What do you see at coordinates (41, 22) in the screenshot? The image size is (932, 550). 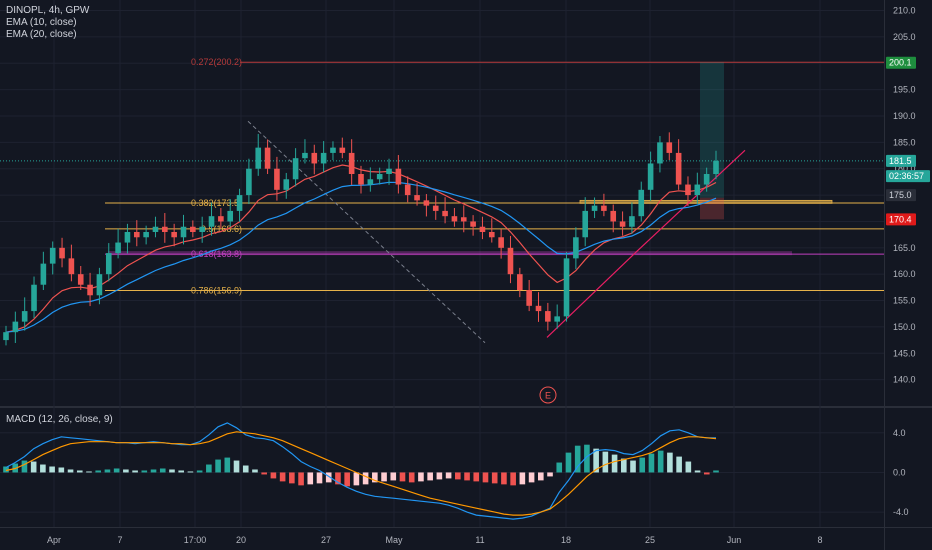 I see `ema10-label: EMA (10, close)` at bounding box center [41, 22].